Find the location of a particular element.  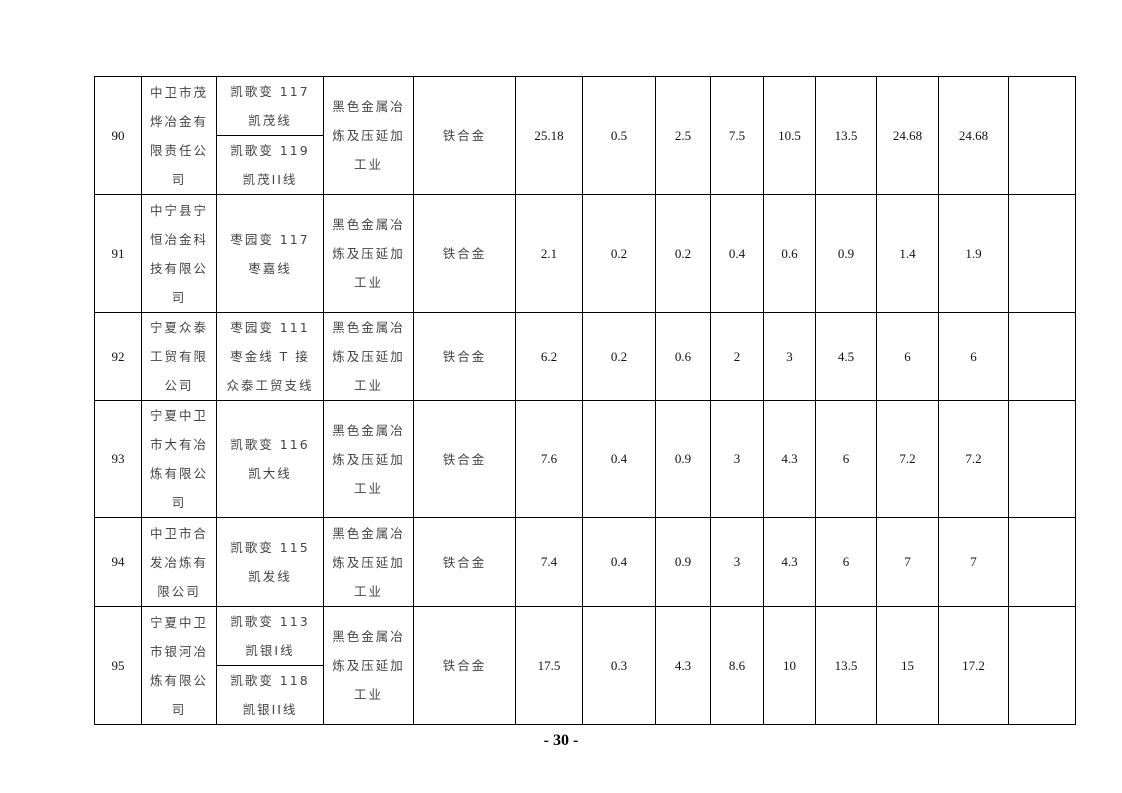

value-cell: 2.1 is located at coordinates (549, 253).